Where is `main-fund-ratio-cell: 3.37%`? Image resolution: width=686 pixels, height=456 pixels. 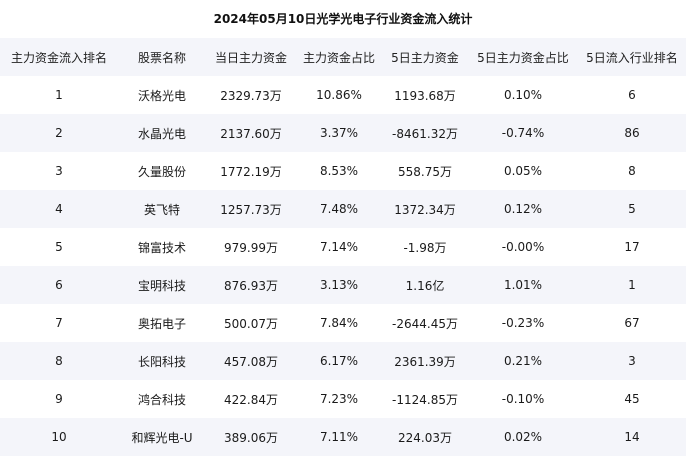
main-fund-ratio-cell: 3.37% is located at coordinates (339, 133).